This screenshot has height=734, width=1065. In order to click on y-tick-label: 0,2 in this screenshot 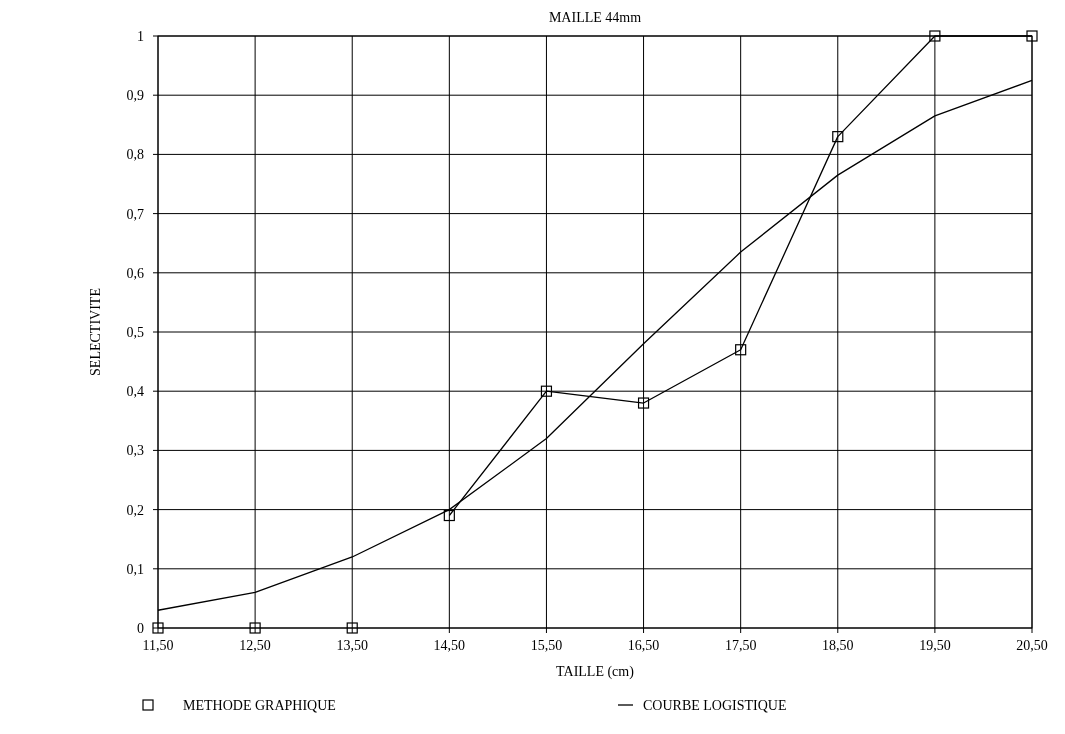, I will do `click(135, 510)`.